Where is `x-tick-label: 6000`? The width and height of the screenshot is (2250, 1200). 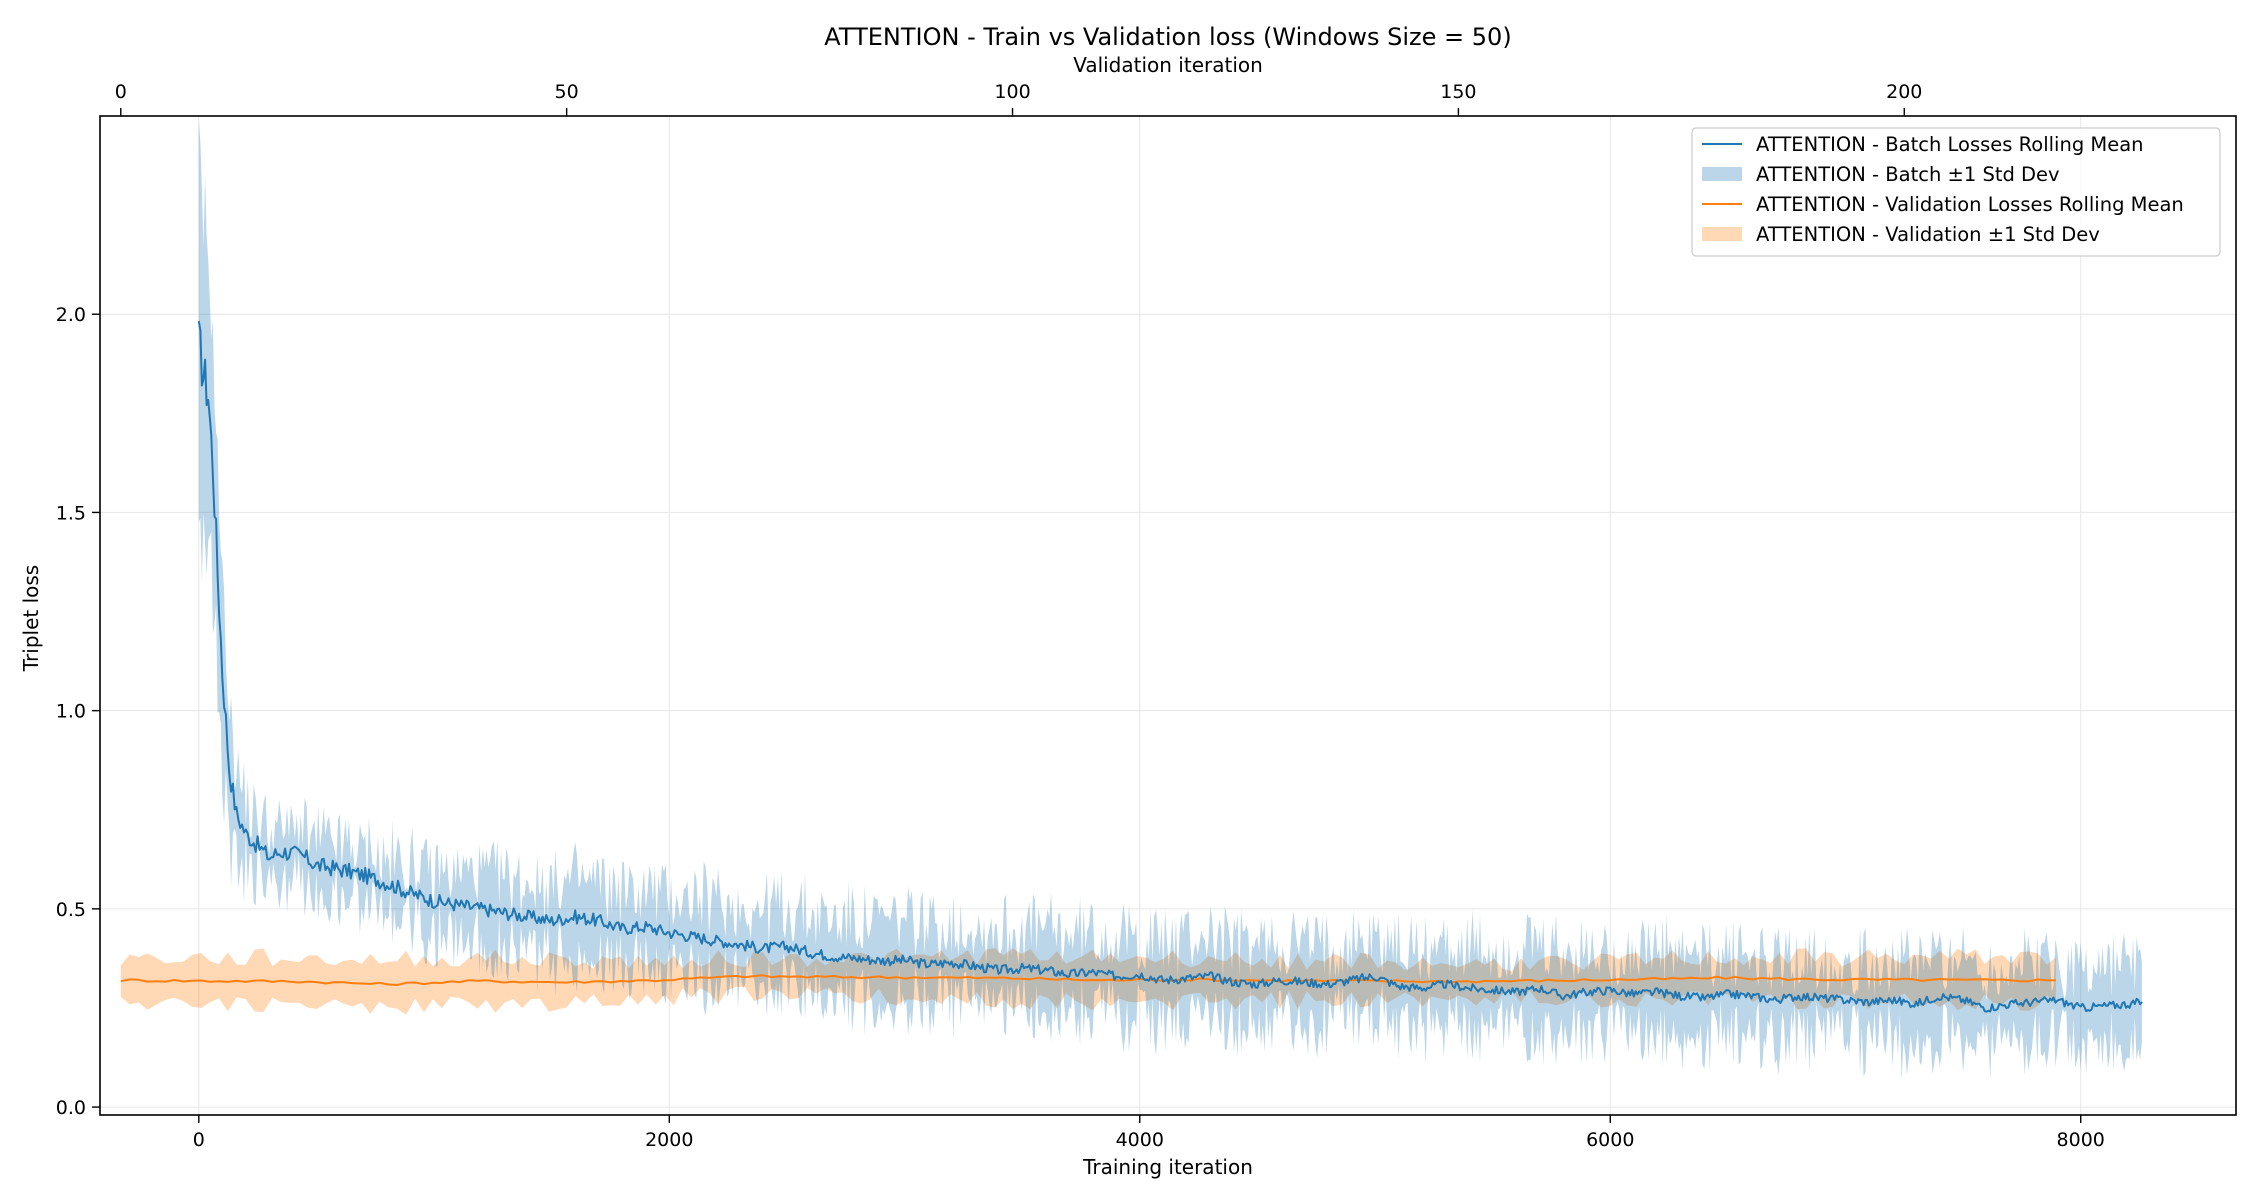 x-tick-label: 6000 is located at coordinates (1610, 1140).